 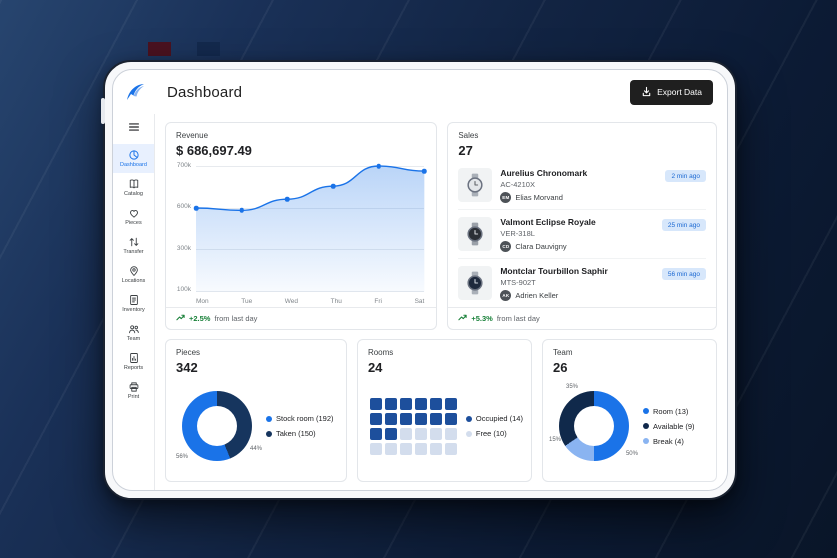 I want to click on sales-card: Sales 27 Aurelius Chronomark, so click(x=582, y=226).